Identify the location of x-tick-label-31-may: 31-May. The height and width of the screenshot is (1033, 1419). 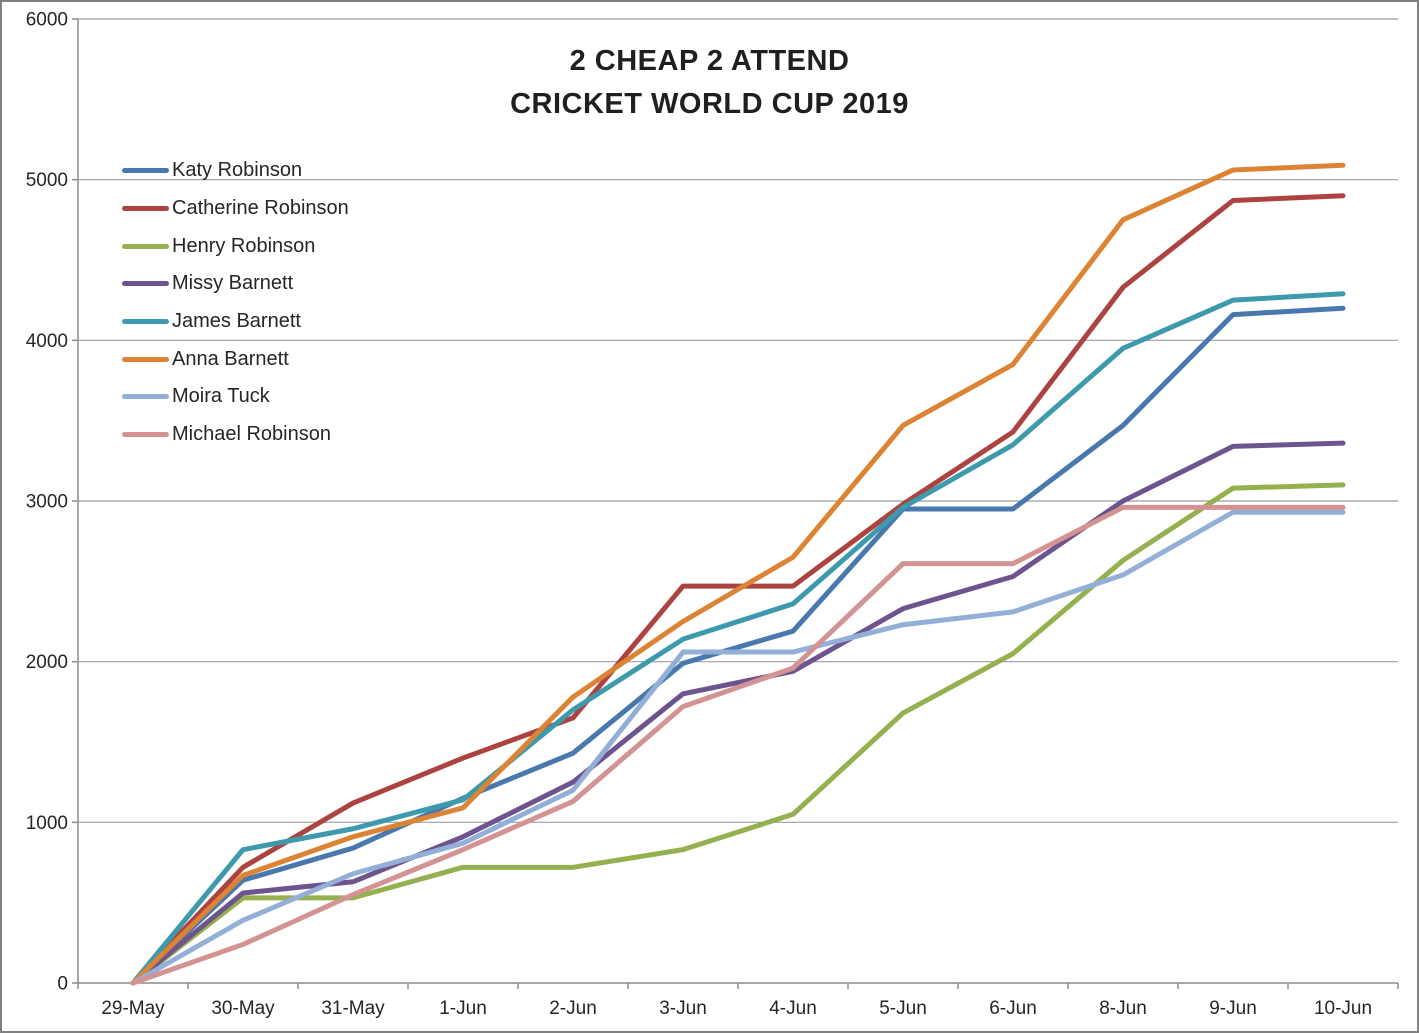
(353, 1008).